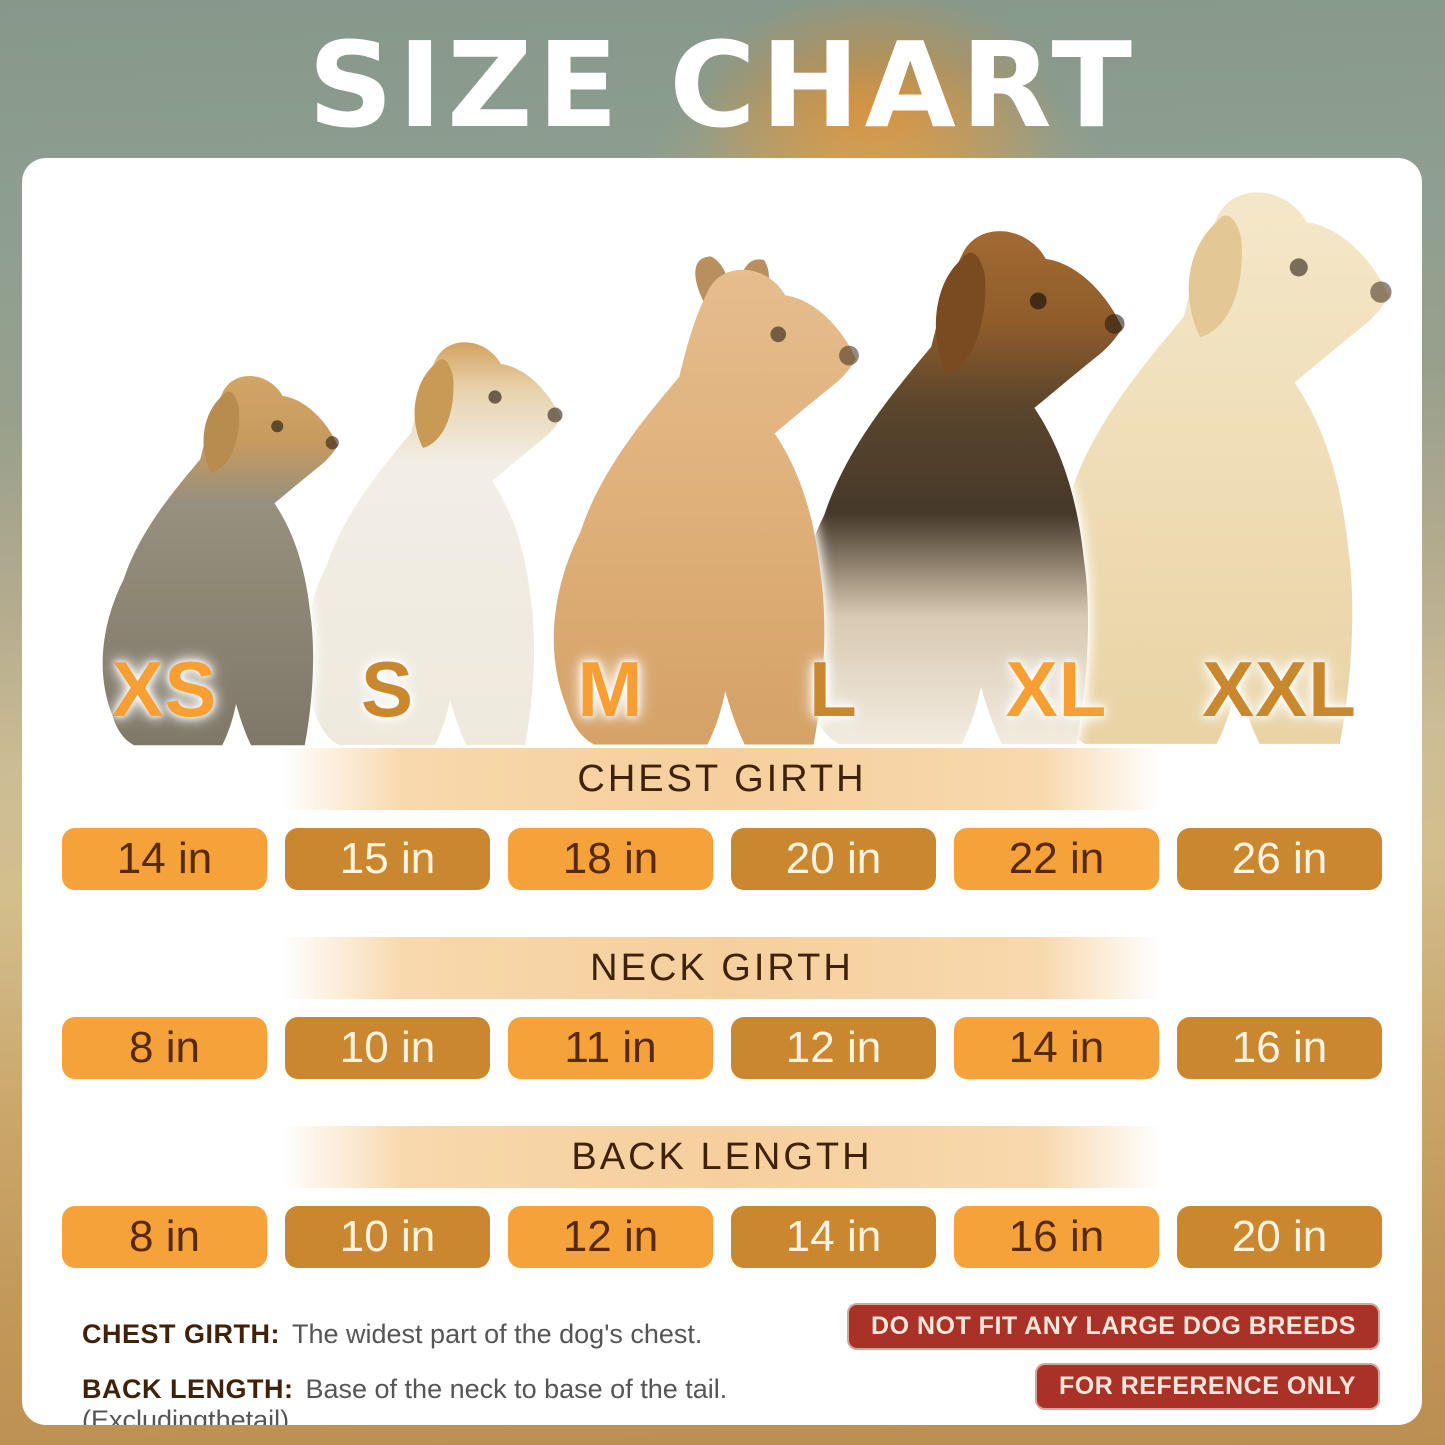 Image resolution: width=1445 pixels, height=1445 pixels. What do you see at coordinates (1214, 468) in the screenshot?
I see `labrador-illustration` at bounding box center [1214, 468].